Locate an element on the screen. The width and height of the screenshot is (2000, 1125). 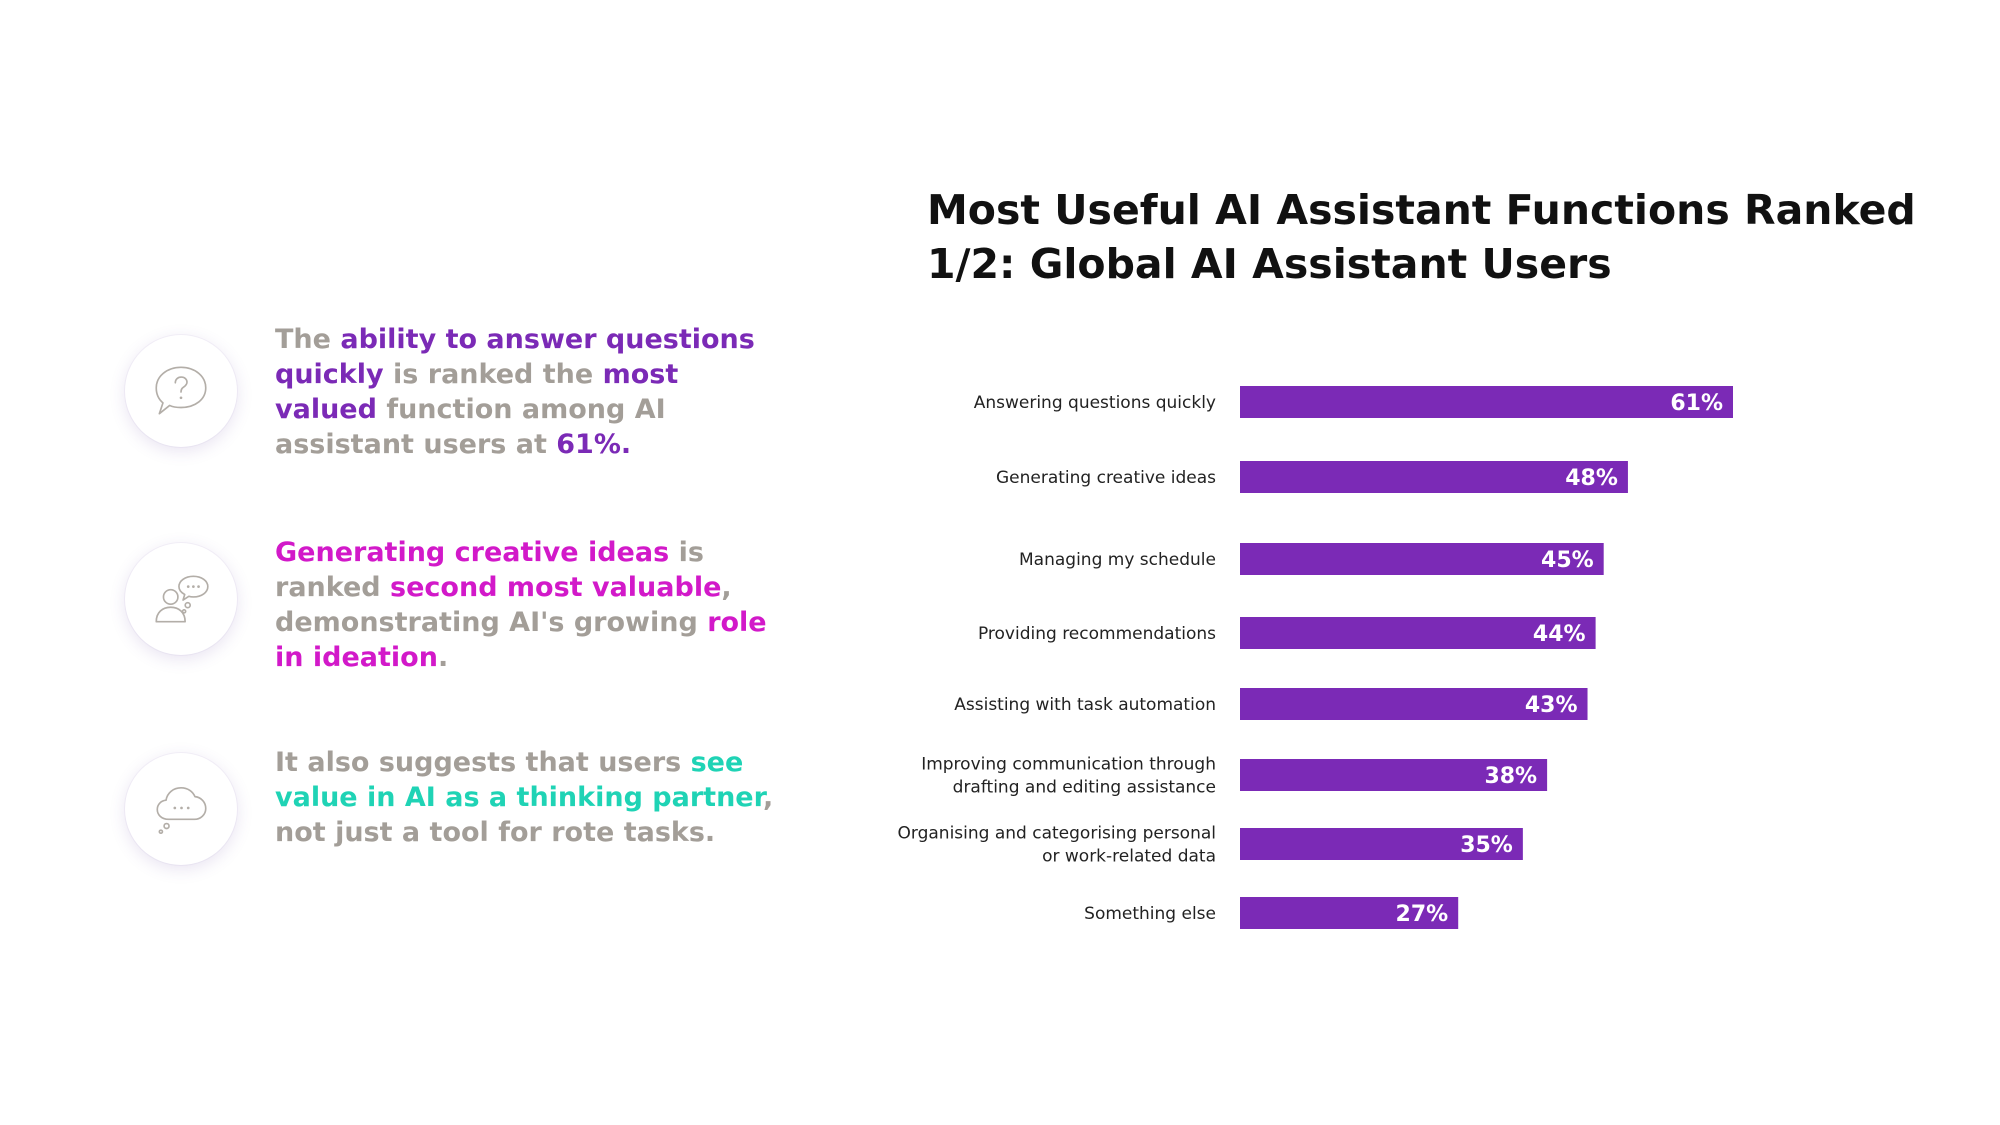
thought-cloud-icon is located at coordinates (181, 809).